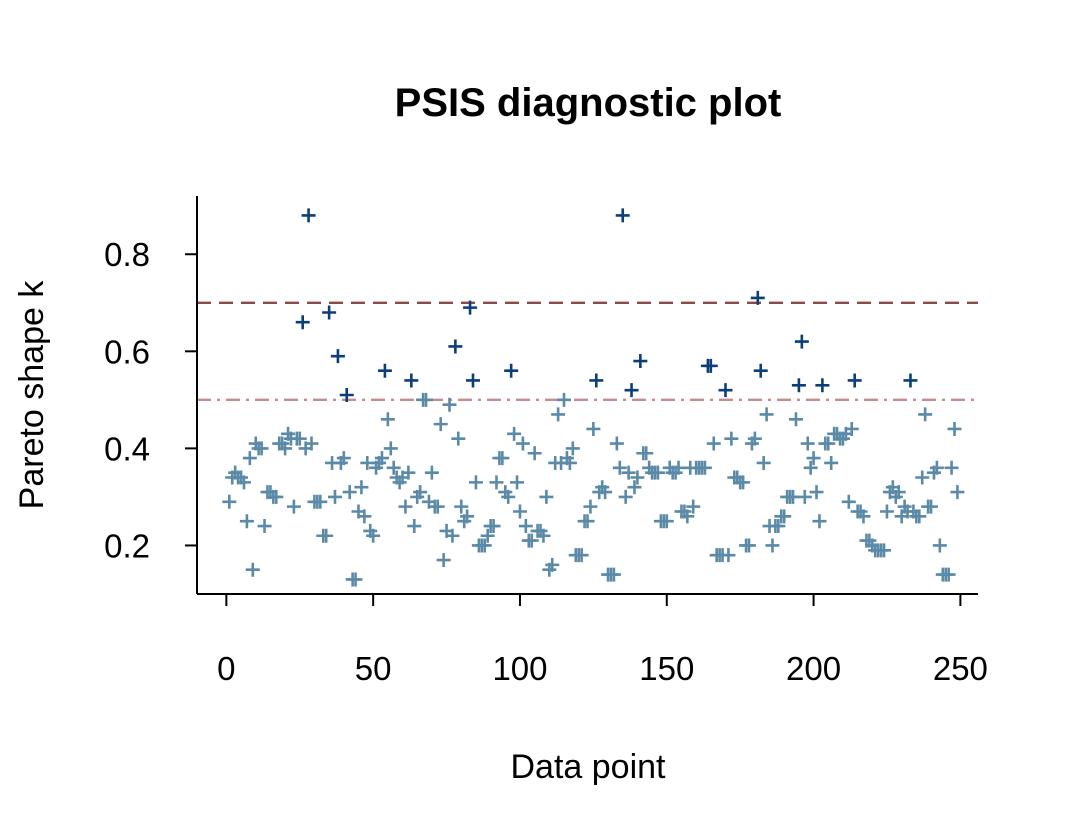  What do you see at coordinates (127, 351) in the screenshot?
I see `y-tick-label: 0.6` at bounding box center [127, 351].